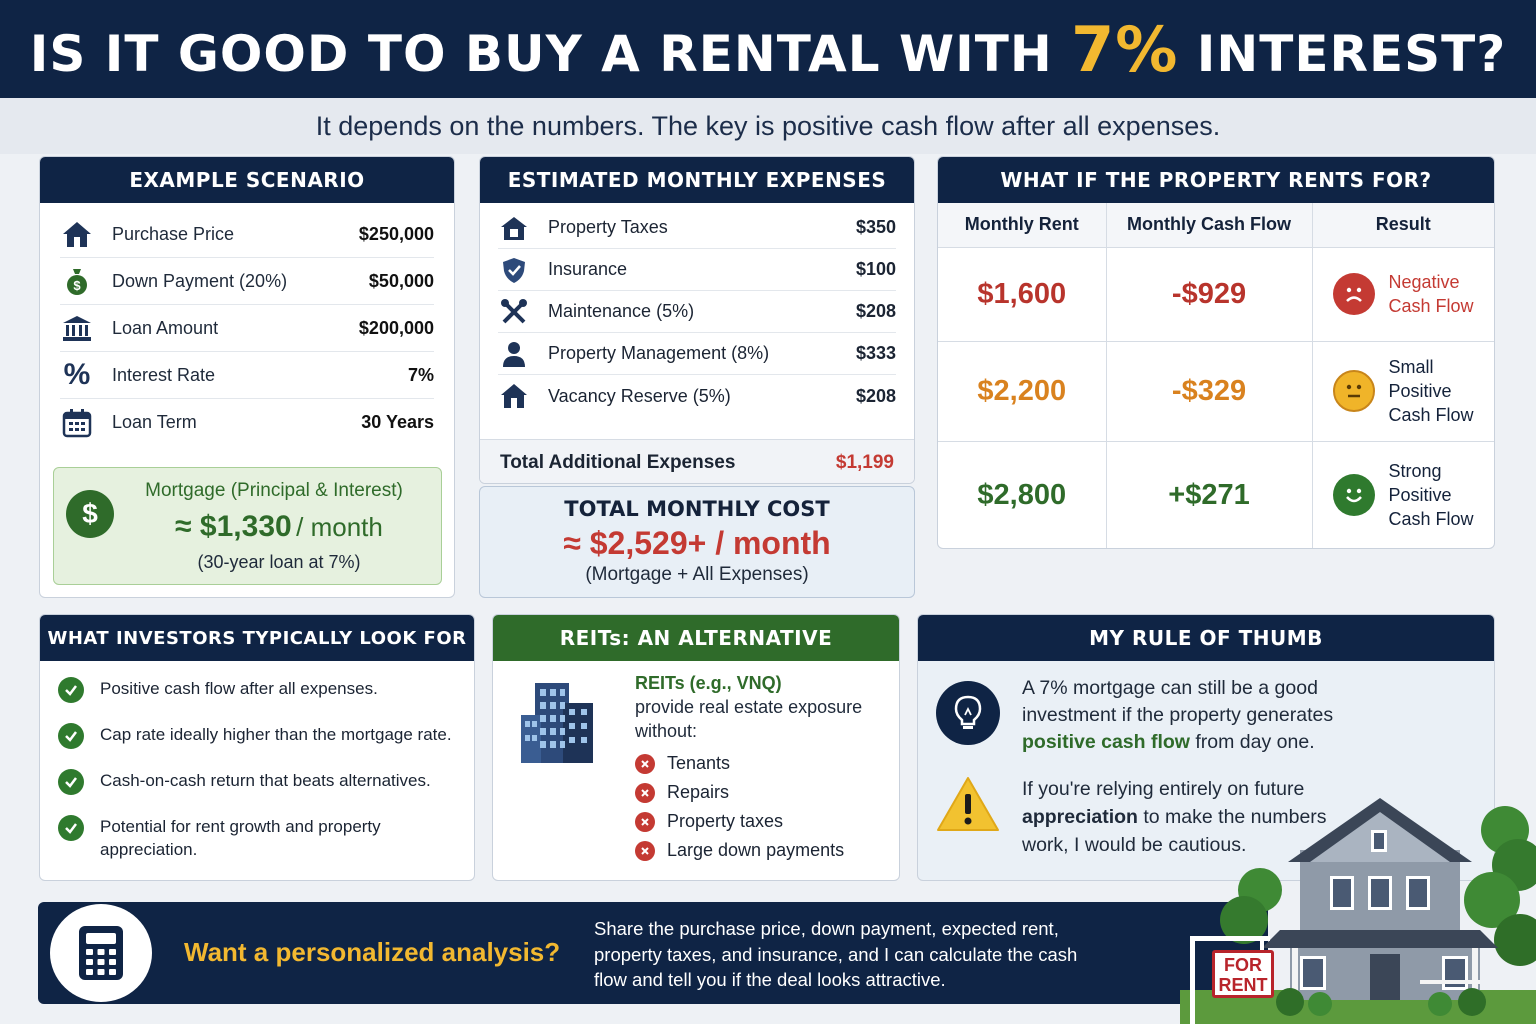 Image resolution: width=1536 pixels, height=1024 pixels. I want to click on expense-label: Property Taxes, so click(608, 227).